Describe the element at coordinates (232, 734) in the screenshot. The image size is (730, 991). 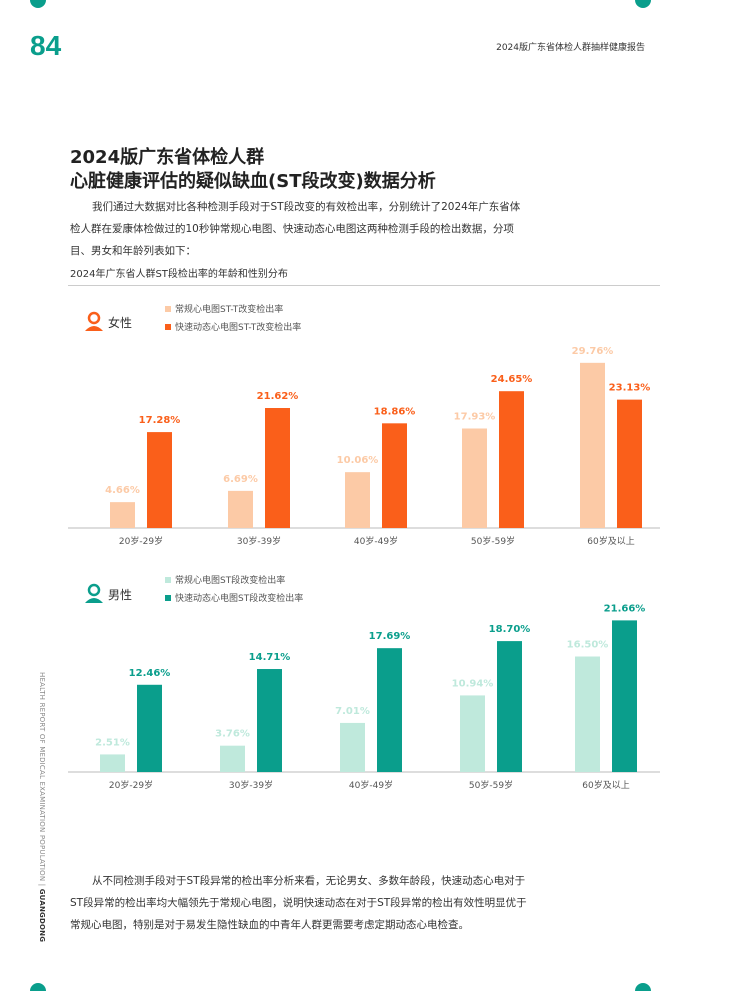
I see `data-label: 3.76%` at that location.